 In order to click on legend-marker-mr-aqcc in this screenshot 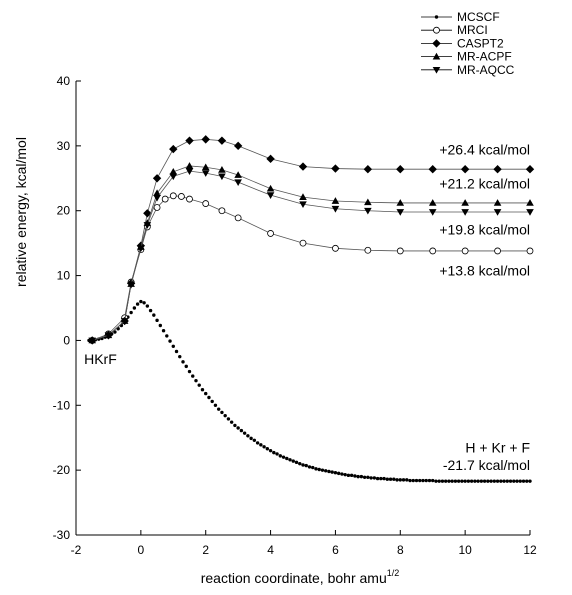, I will do `click(436, 70)`.